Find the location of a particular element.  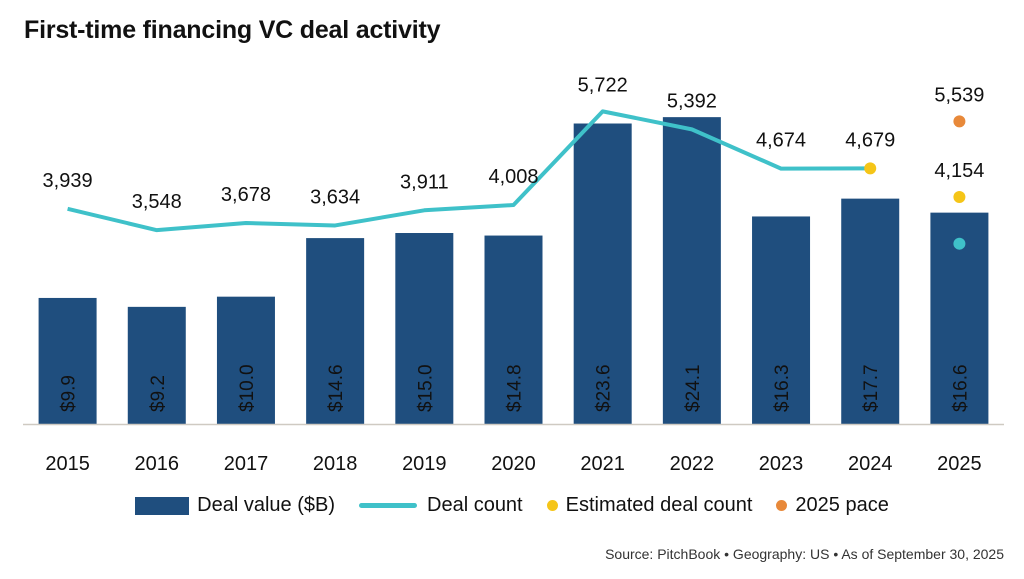

bar-value-label: $14.6 is located at coordinates (336, 388).